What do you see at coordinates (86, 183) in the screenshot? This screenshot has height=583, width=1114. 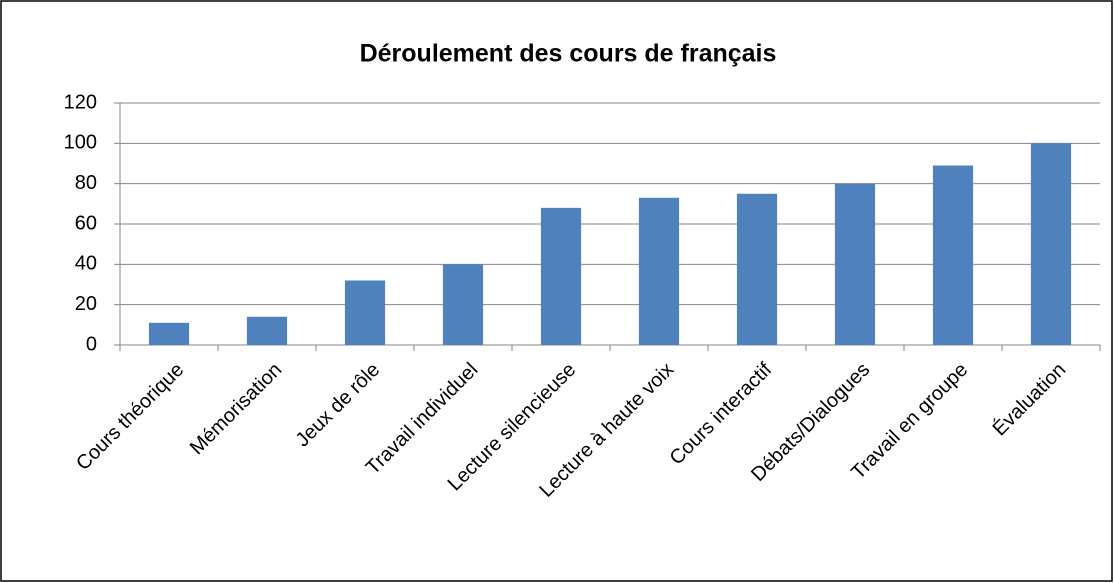 I see `y-tick-label: 80` at bounding box center [86, 183].